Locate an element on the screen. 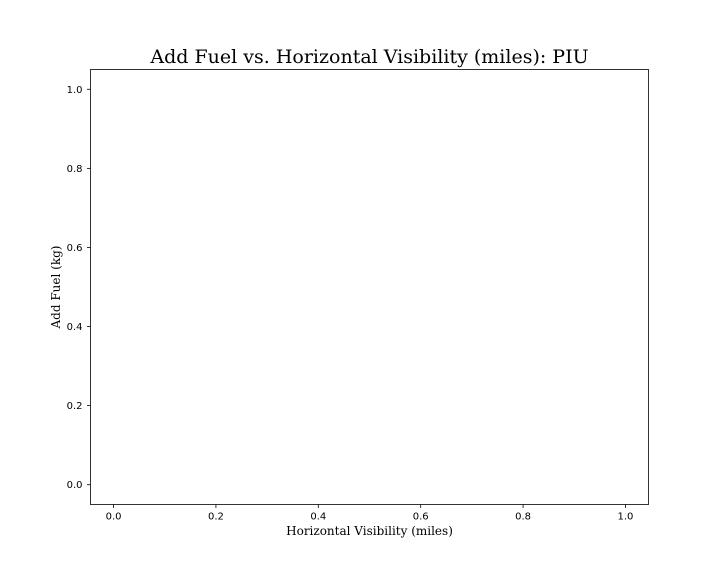  y-tick-label: 0.6 is located at coordinates (75, 248).